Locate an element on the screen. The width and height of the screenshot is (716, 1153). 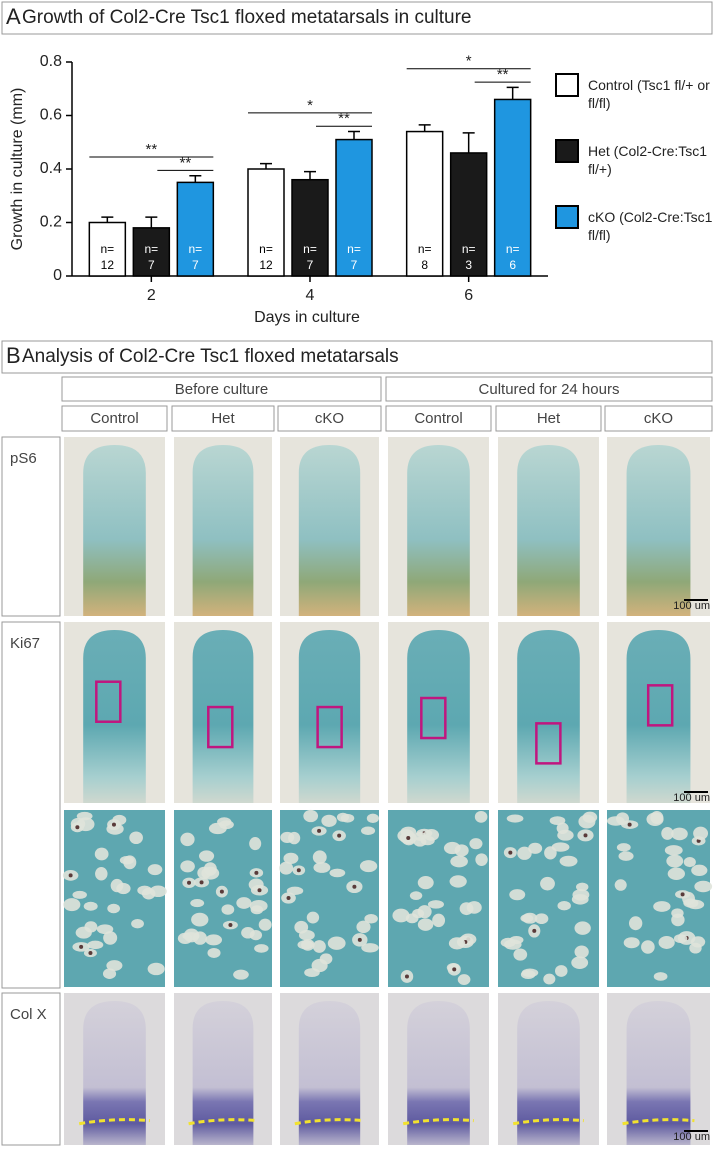
group-header: Cultured for 24 hours is located at coordinates (549, 389).